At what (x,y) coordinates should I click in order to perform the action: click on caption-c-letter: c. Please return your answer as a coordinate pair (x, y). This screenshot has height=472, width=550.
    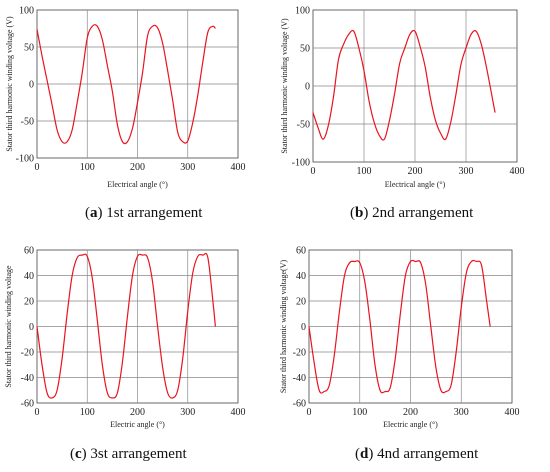
    Looking at the image, I should click on (78, 454).